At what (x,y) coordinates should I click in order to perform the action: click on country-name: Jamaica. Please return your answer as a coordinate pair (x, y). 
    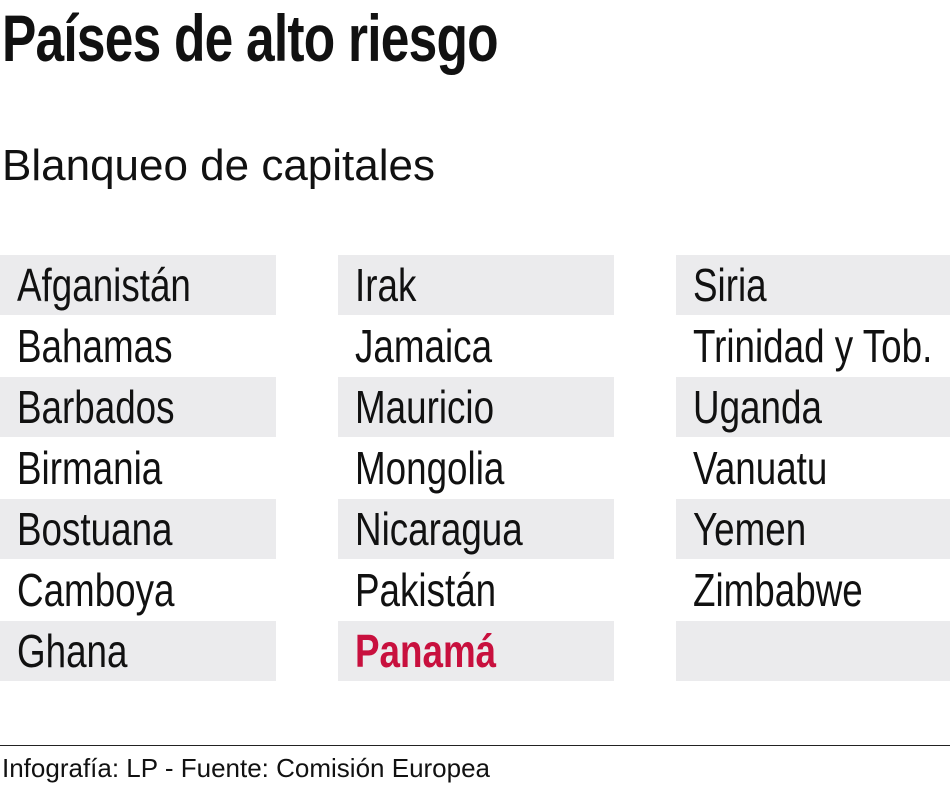
    Looking at the image, I should click on (424, 346).